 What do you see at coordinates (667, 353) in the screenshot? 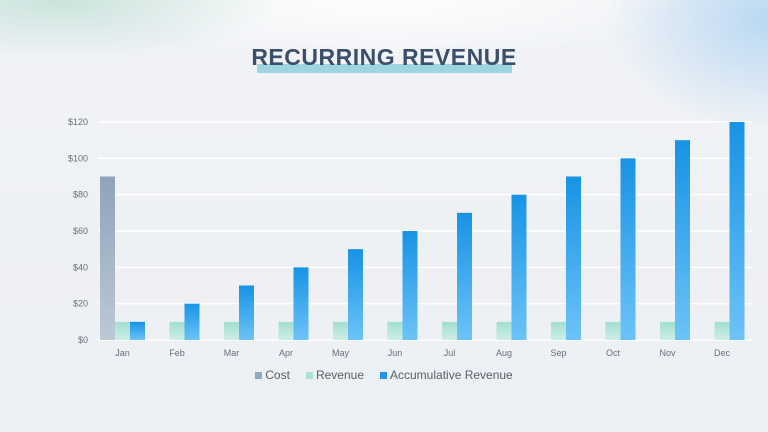
I see `x-tick-label: Nov` at bounding box center [667, 353].